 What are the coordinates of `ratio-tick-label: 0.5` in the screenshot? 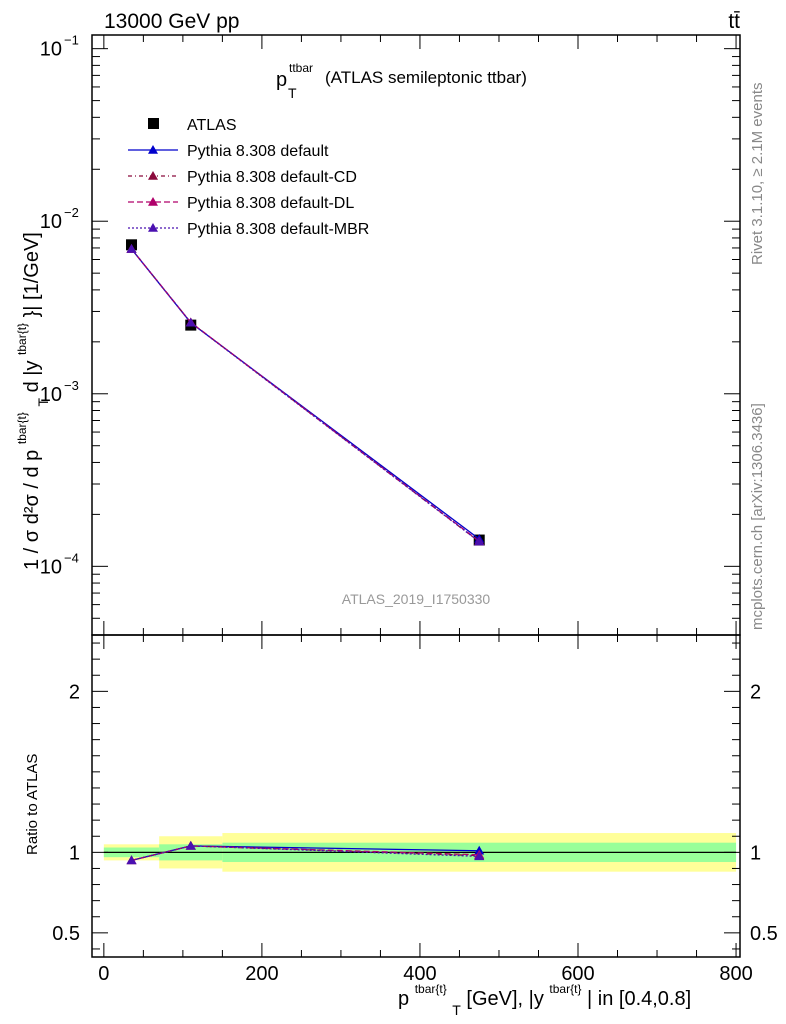 It's located at (66, 934).